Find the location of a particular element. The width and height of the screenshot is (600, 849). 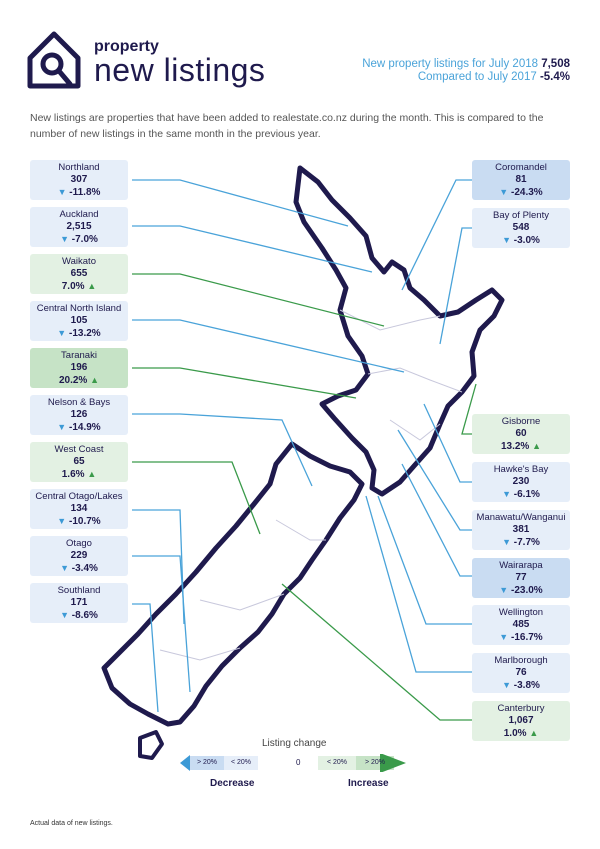

region-value: 548 is located at coordinates (521, 227).